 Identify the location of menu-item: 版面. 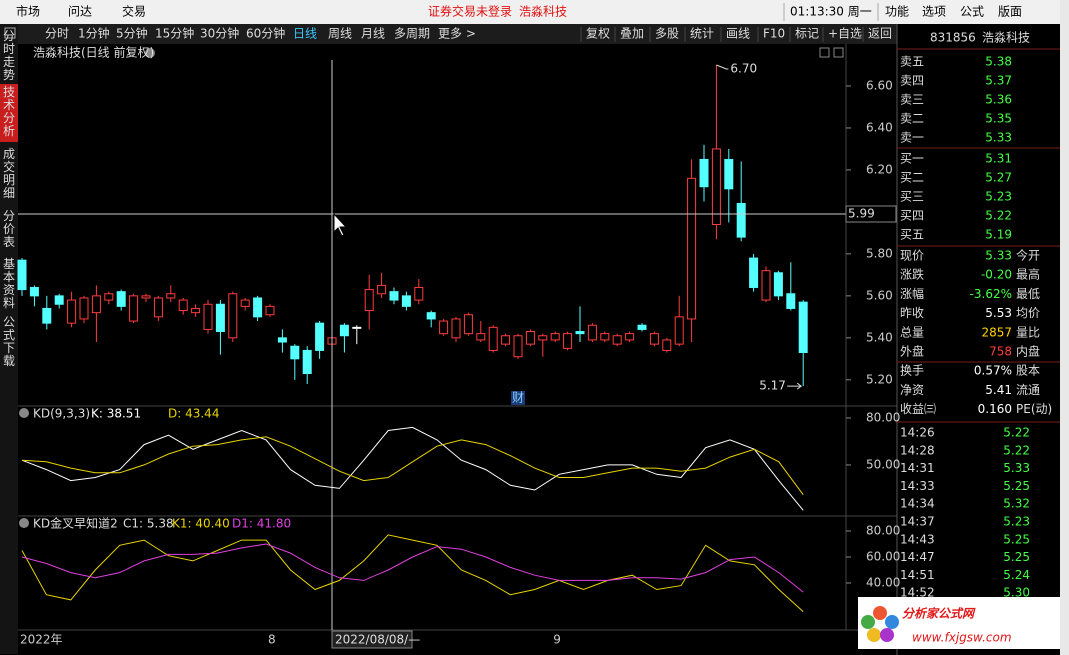
(1010, 12).